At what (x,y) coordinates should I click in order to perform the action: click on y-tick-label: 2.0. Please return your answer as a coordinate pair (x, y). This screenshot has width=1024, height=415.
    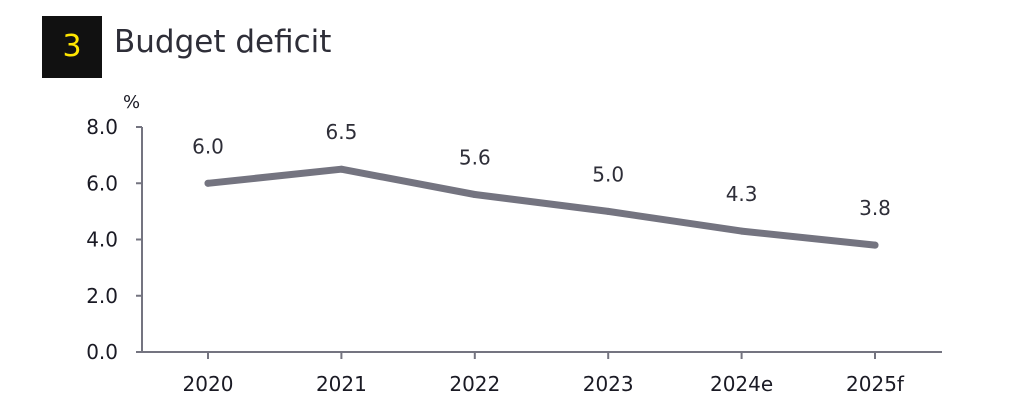
    Looking at the image, I should click on (102, 296).